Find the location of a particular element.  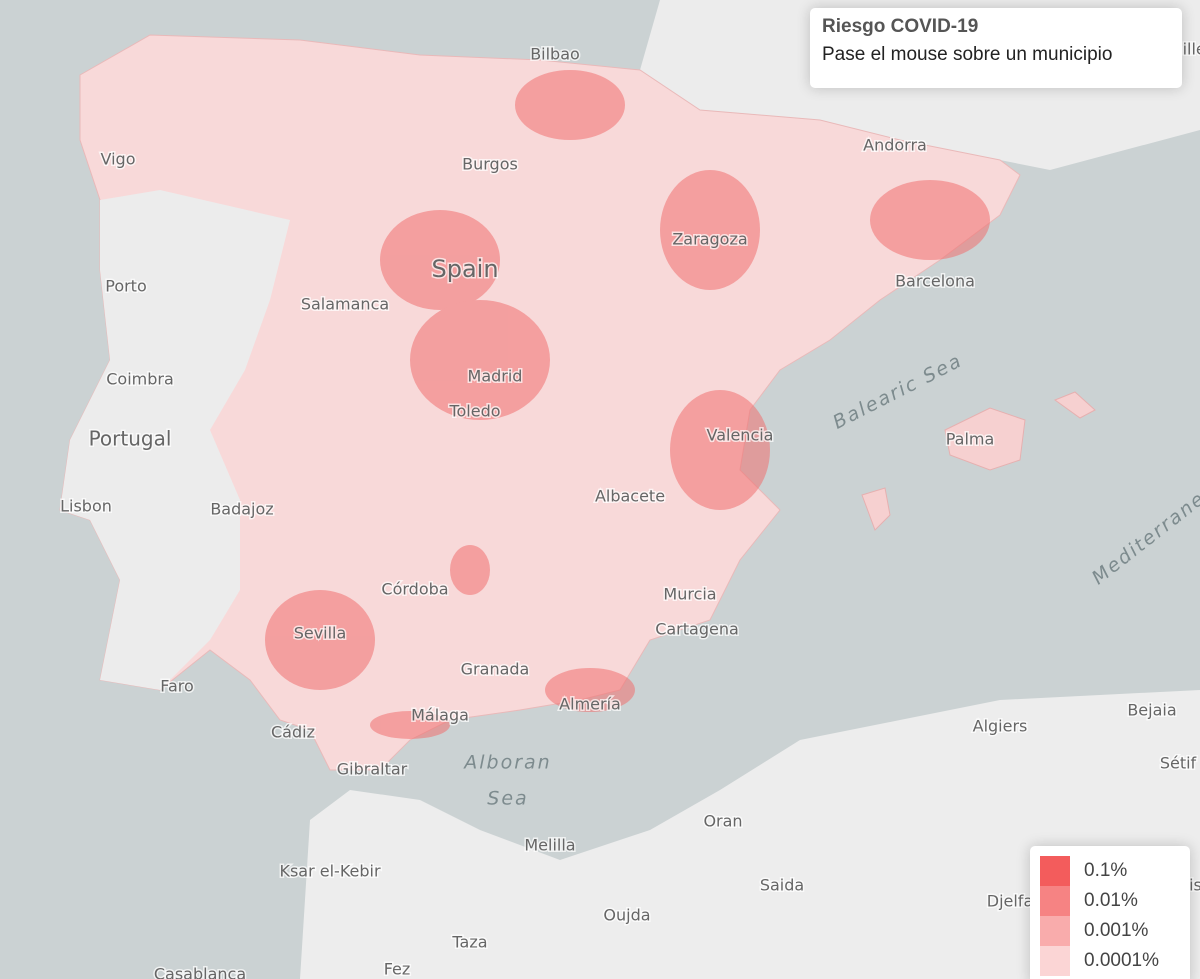

place-label: Faro is located at coordinates (177, 686).